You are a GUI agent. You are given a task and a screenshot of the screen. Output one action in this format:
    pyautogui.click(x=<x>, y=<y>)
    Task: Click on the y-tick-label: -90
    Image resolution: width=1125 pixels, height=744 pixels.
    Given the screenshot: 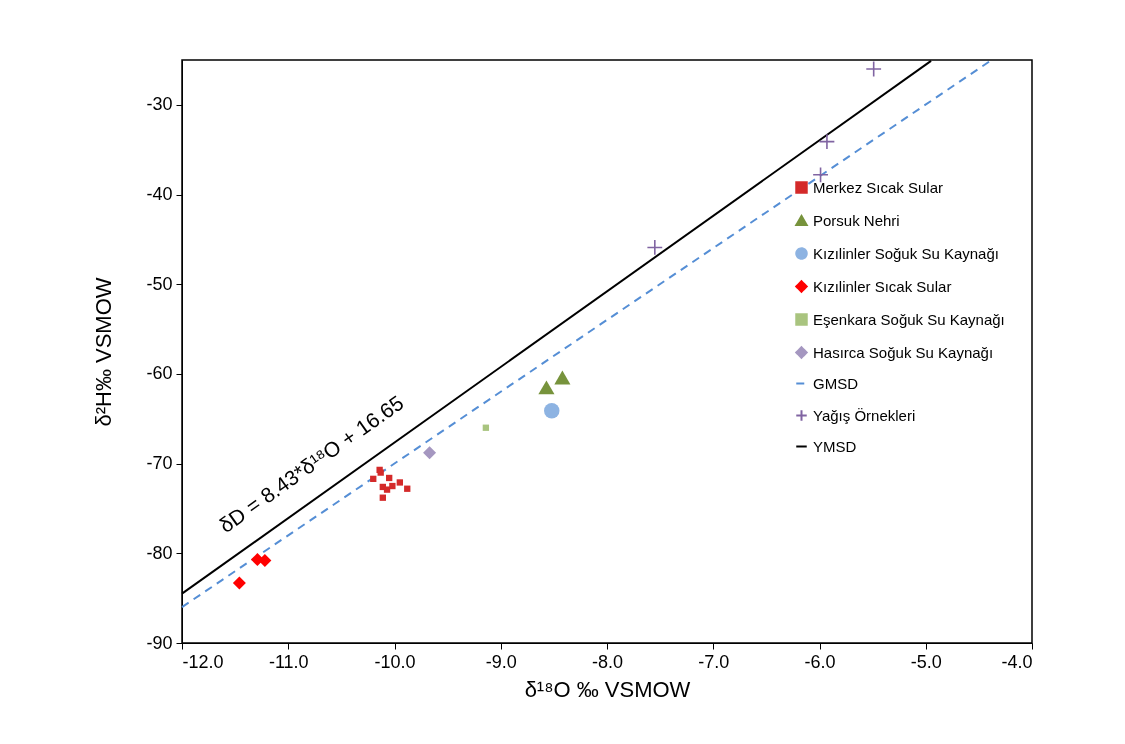 What is the action you would take?
    pyautogui.click(x=159, y=642)
    